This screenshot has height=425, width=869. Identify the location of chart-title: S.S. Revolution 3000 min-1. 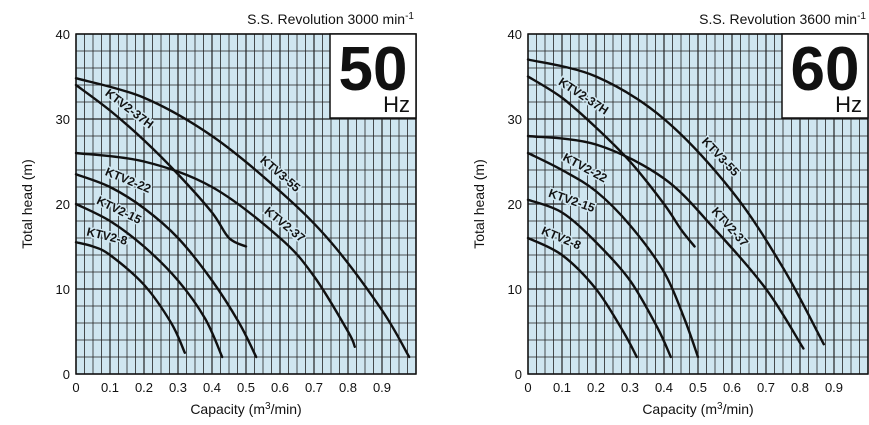
(330, 19).